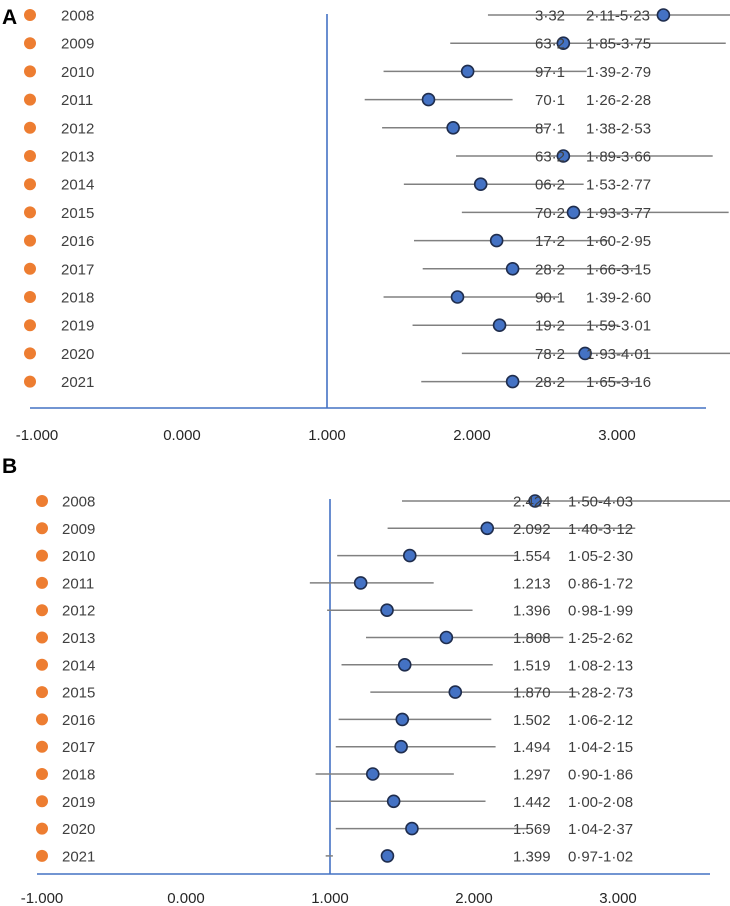  What do you see at coordinates (600, 829) in the screenshot?
I see `ci-label: 1·04-2·37` at bounding box center [600, 829].